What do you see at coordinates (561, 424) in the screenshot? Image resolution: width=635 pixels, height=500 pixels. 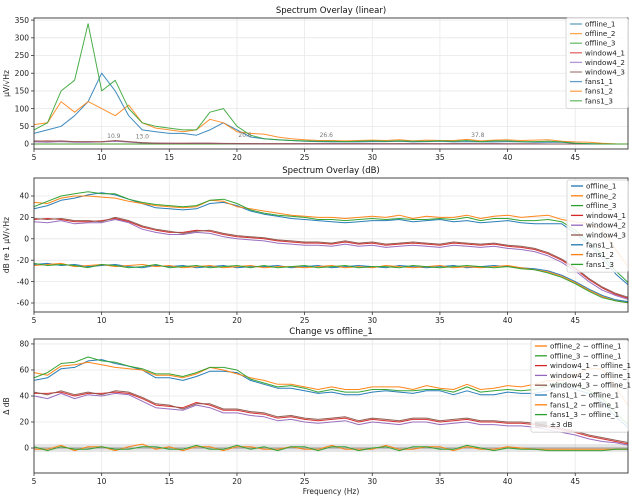 I see `legend-label: ±3 dB` at bounding box center [561, 424].